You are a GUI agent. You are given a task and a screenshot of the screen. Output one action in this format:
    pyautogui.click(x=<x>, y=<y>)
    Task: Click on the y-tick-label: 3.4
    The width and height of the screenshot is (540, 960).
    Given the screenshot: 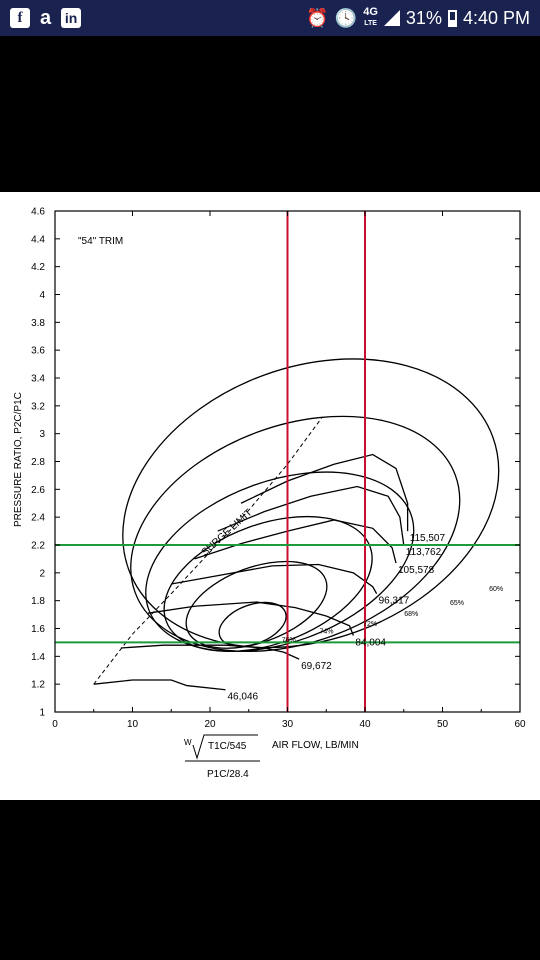 What is the action you would take?
    pyautogui.click(x=38, y=379)
    